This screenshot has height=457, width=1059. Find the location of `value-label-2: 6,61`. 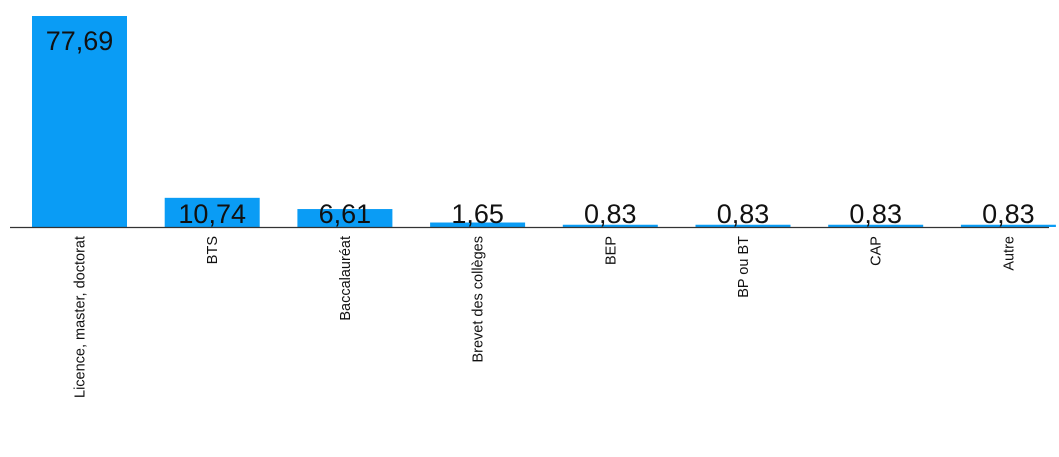

value-label-2: 6,61 is located at coordinates (345, 214).